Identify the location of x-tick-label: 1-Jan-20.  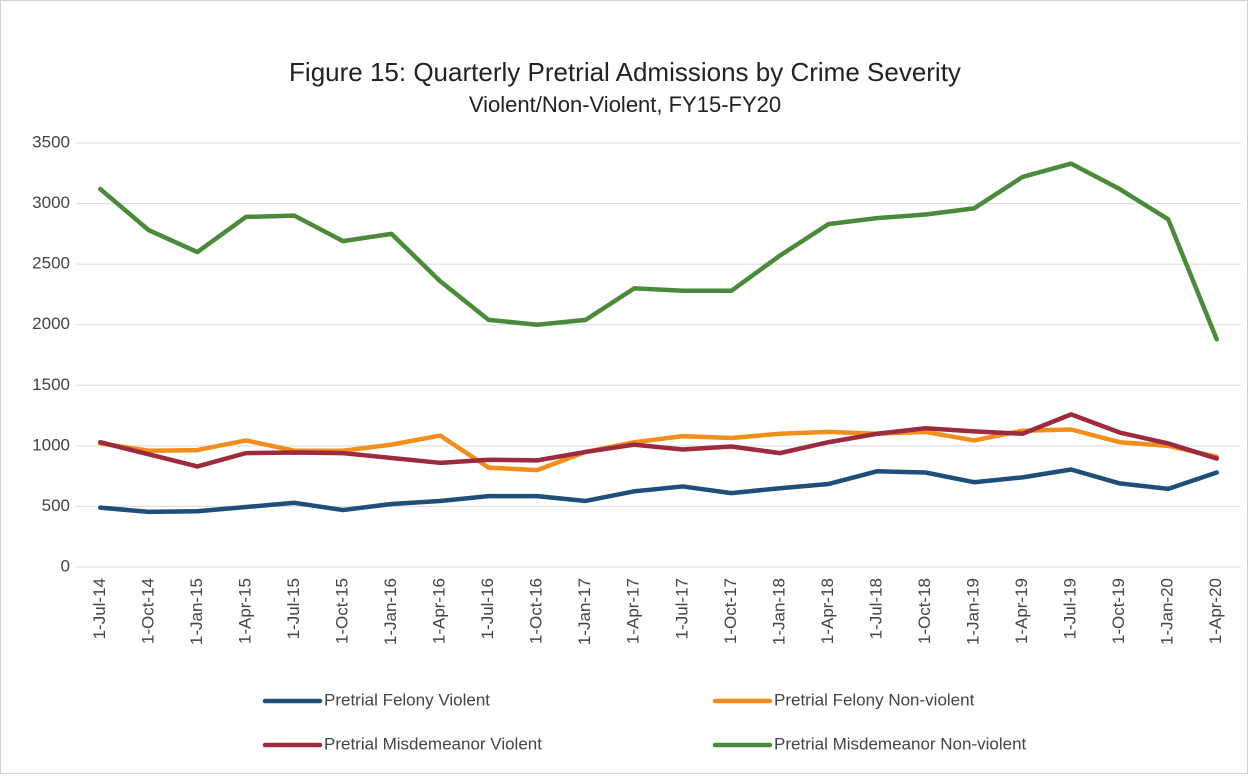
(1167, 611).